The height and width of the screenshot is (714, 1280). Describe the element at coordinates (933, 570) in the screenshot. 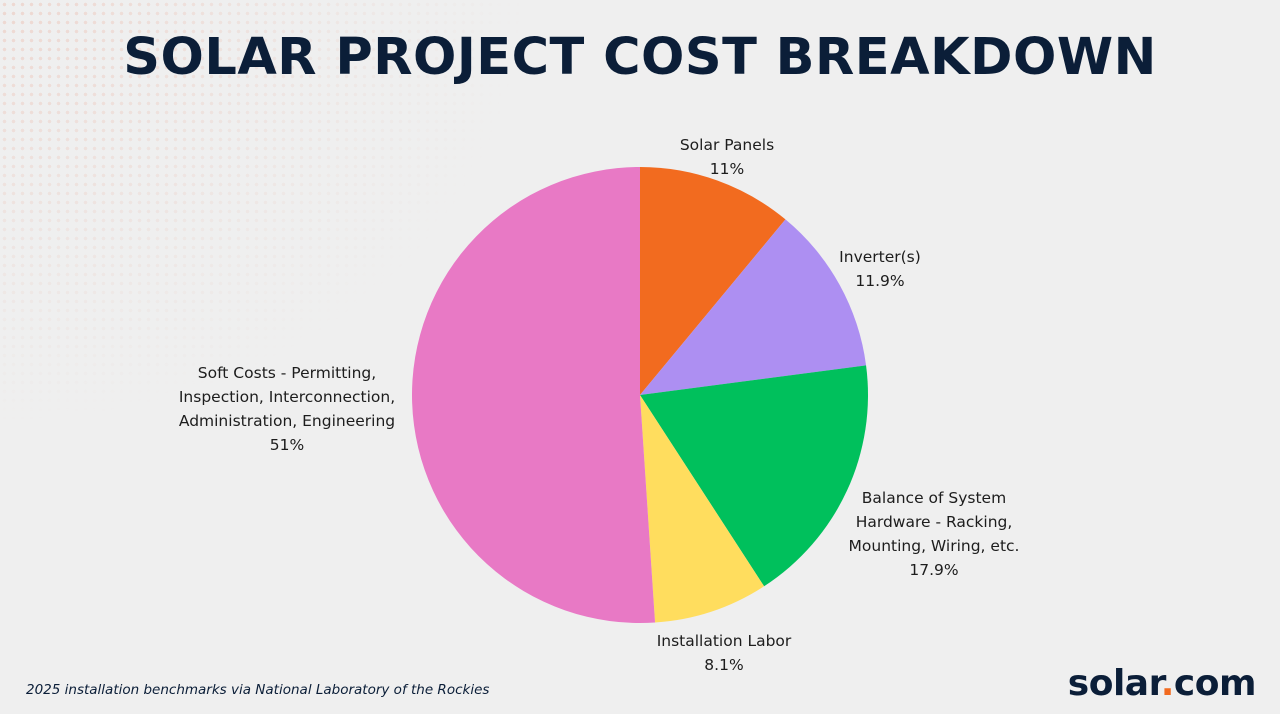

I see `slice-value-label: 17.9%` at that location.